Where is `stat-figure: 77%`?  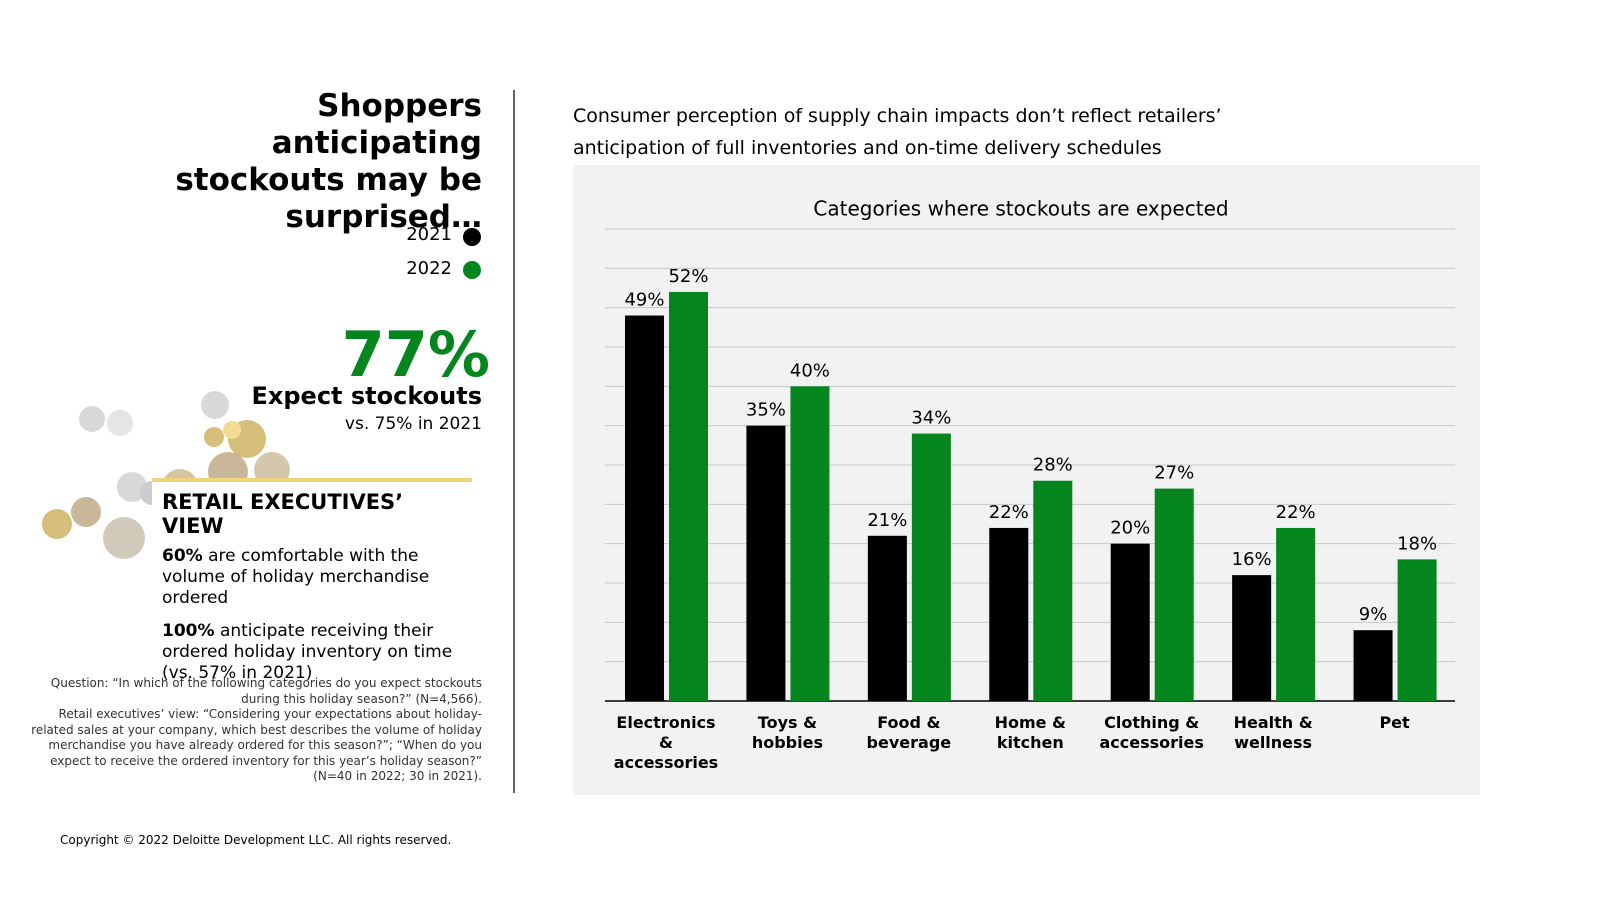 stat-figure: 77% is located at coordinates (415, 354).